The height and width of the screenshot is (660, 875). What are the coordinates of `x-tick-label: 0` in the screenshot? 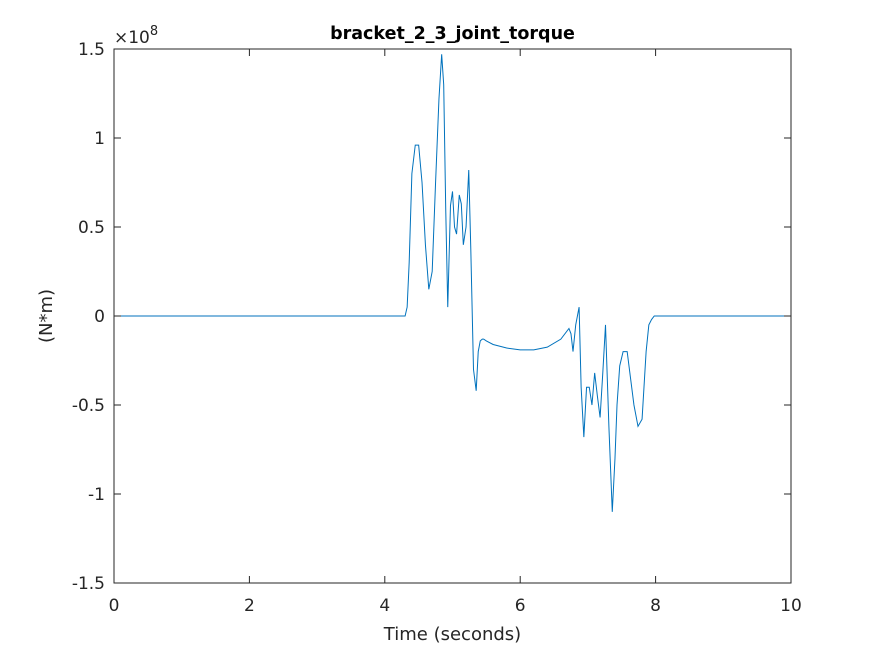 It's located at (114, 606).